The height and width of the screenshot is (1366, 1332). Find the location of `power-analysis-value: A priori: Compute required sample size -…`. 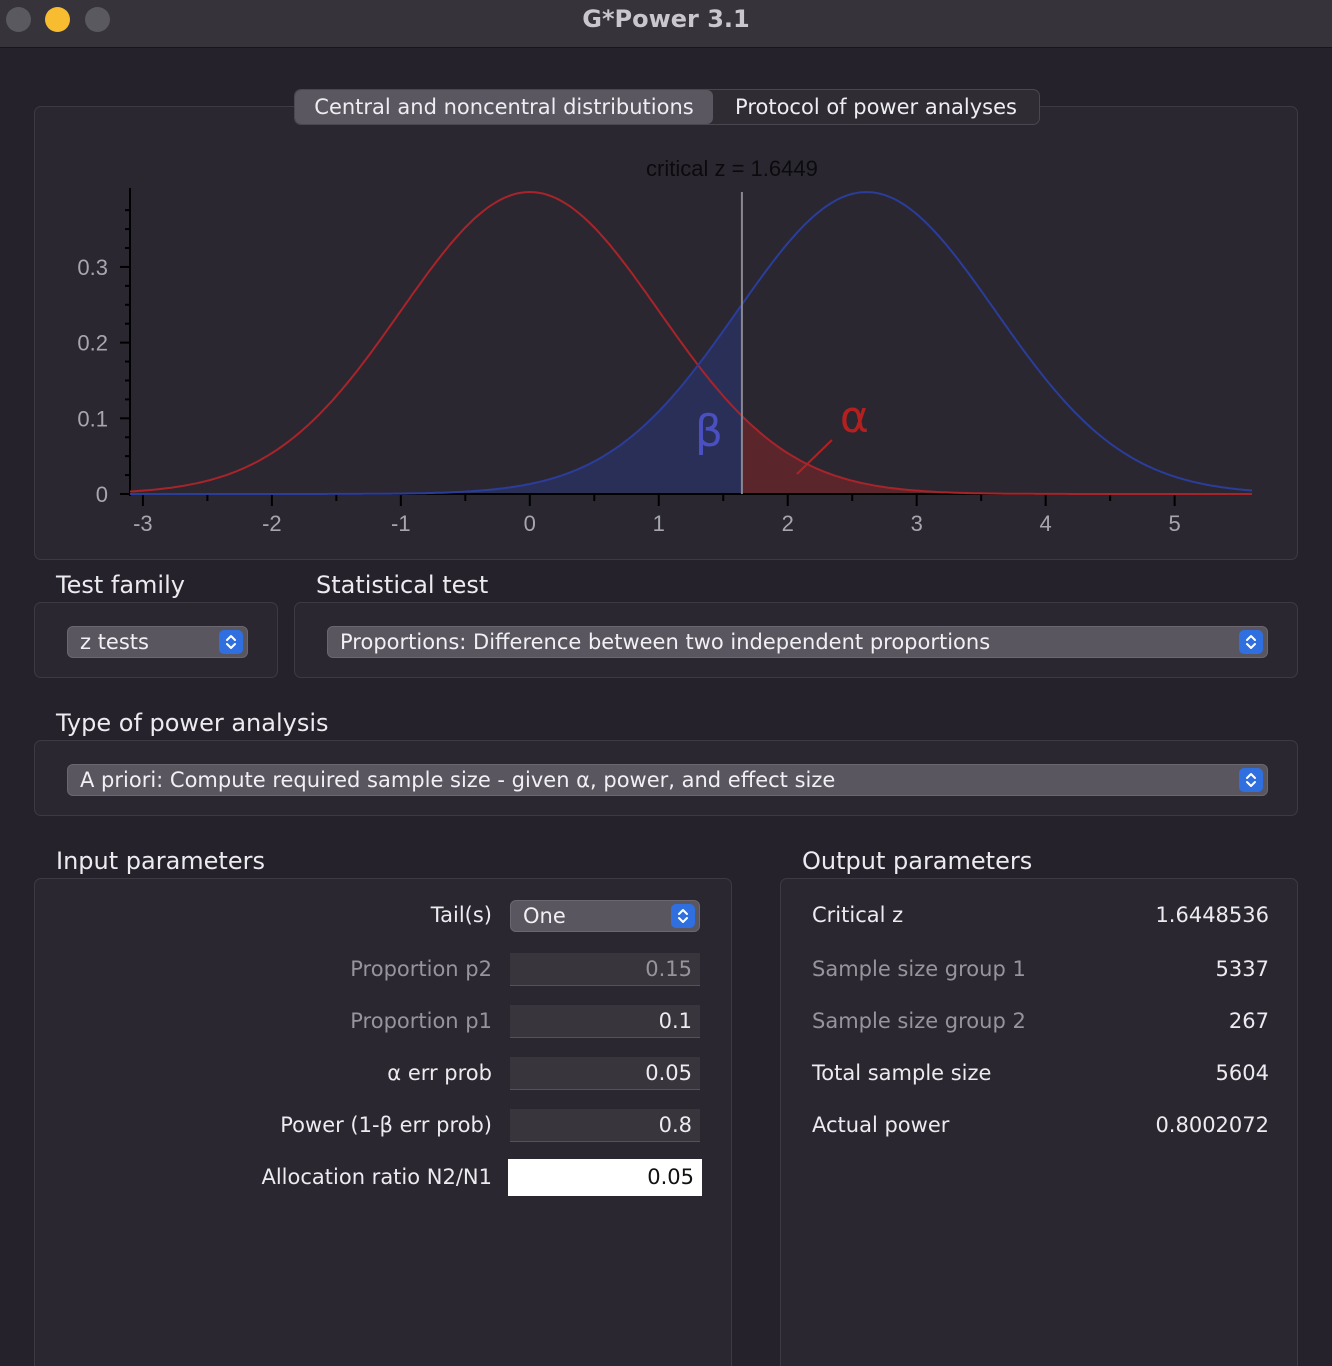

power-analysis-value: A priori: Compute required sample size -… is located at coordinates (458, 780).